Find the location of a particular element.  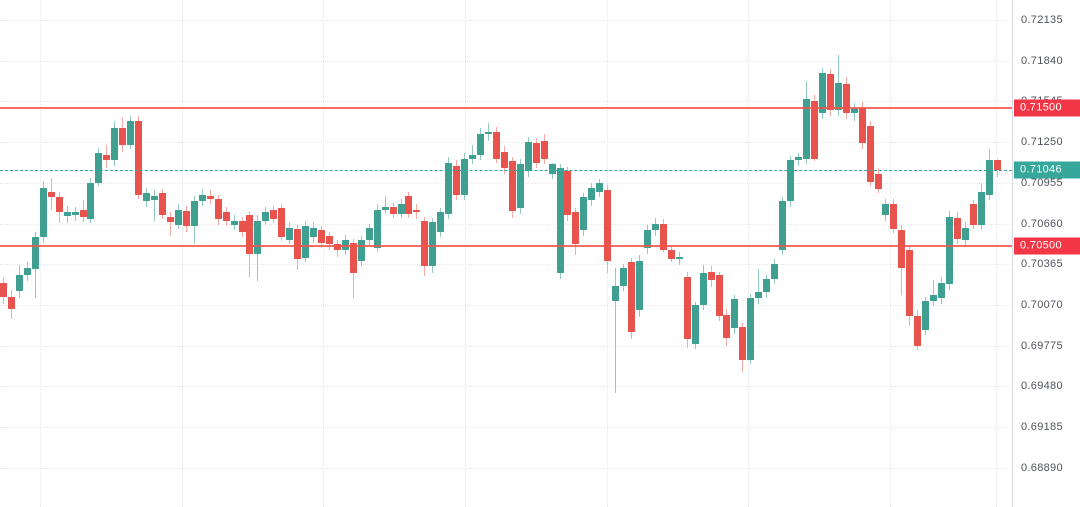

axis-tick-label: 0.70070 is located at coordinates (1042, 304).